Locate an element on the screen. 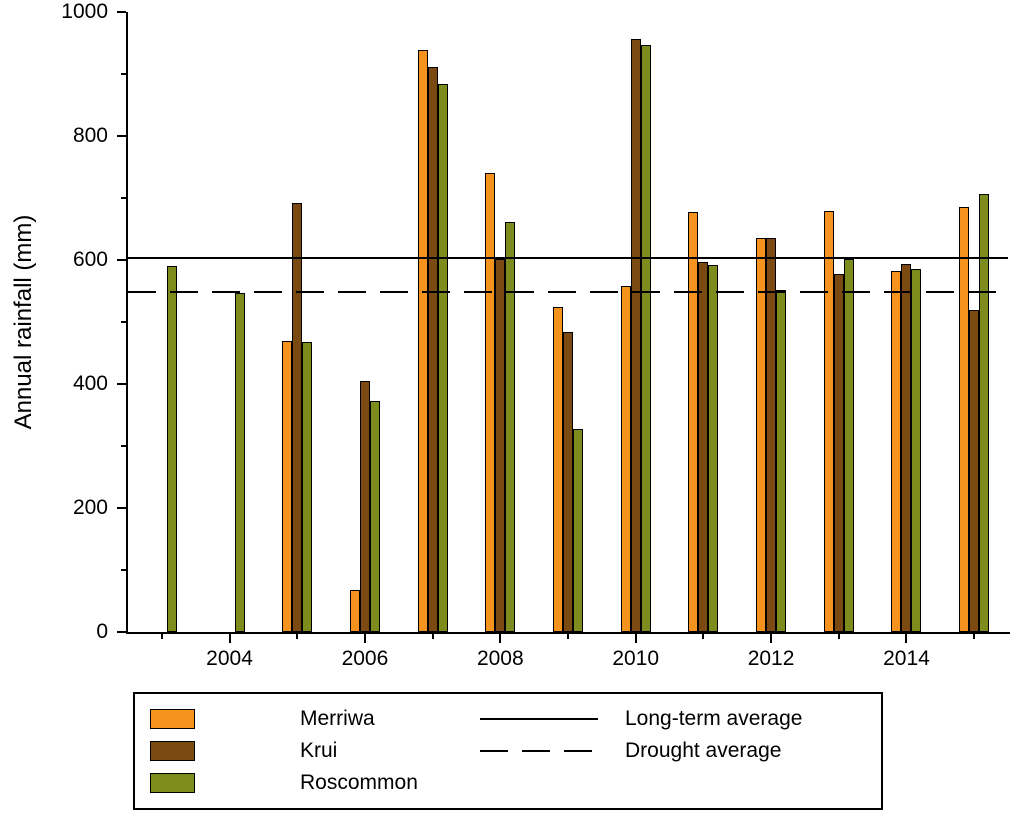  y-tick-label: 200 is located at coordinates (90, 507).